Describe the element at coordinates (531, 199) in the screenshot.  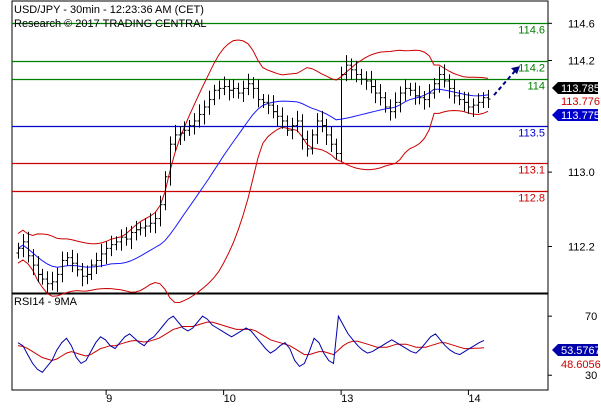
I see `level-label-112.8: 112.8` at that location.